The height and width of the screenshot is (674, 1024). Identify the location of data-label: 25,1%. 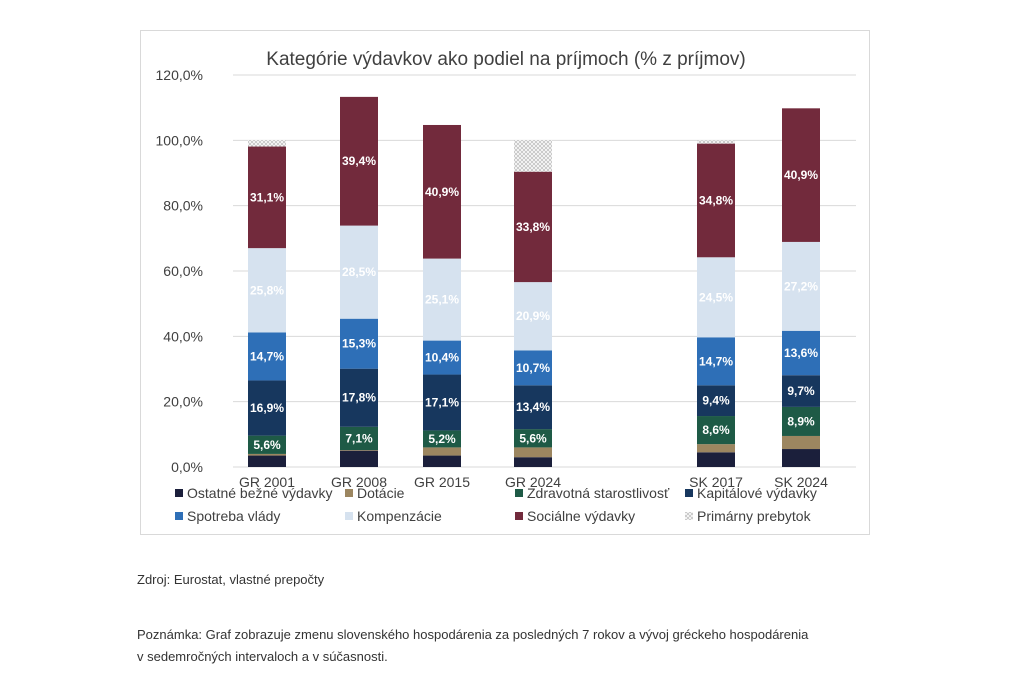
(442, 300).